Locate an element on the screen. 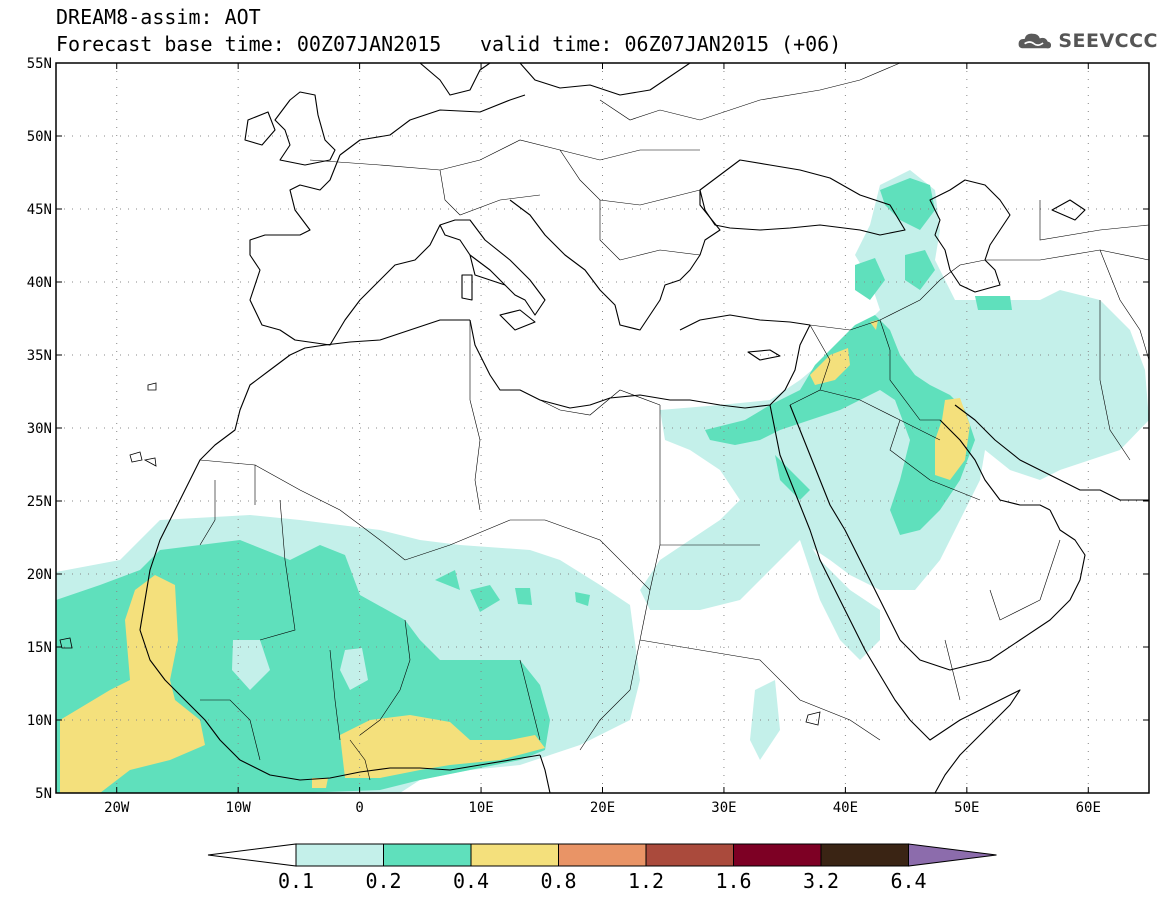  map-title: DREAM8-assim: AOT is located at coordinates (158, 17).